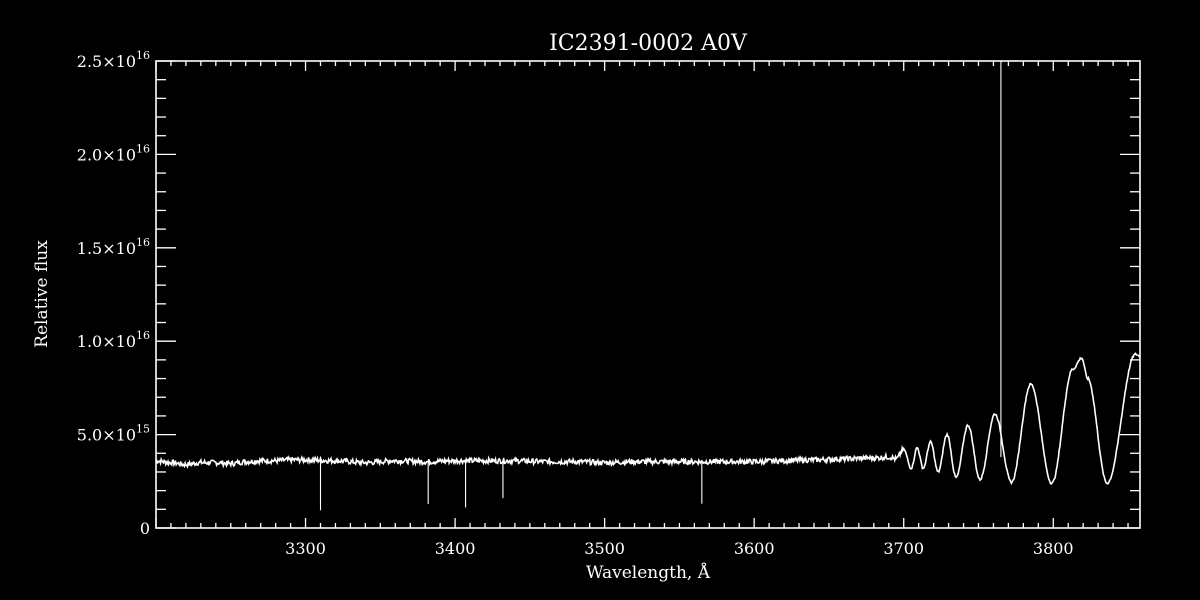 This screenshot has width=1200, height=600. What do you see at coordinates (106, 341) in the screenshot?
I see `y-tick-mantissa: 1.0×10` at bounding box center [106, 341].